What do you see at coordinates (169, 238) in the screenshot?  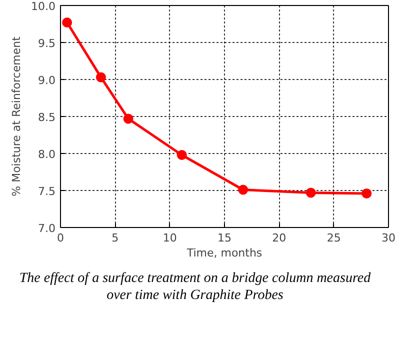 I see `x-tick-label: 10` at bounding box center [169, 238].